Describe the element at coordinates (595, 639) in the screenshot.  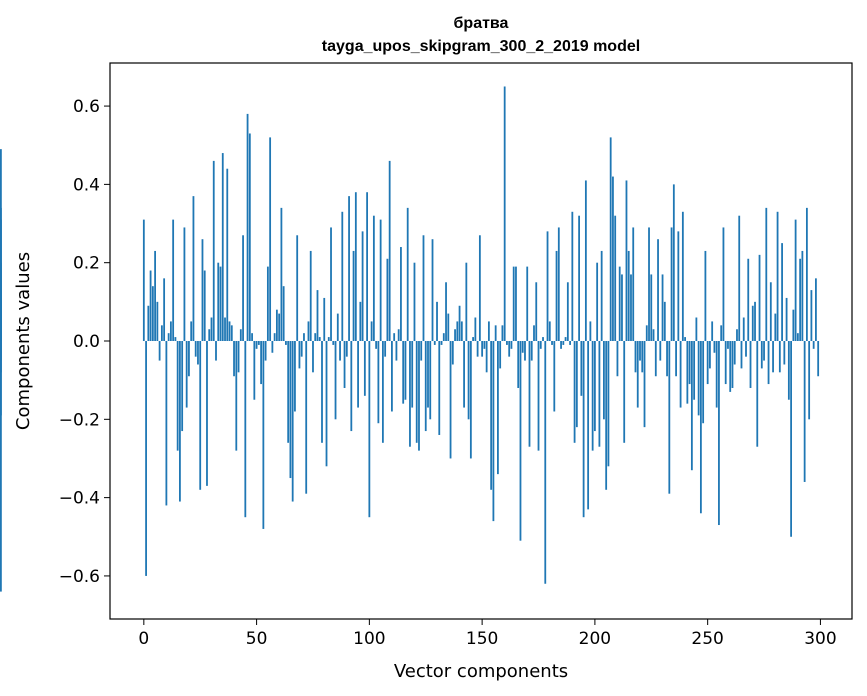
I see `x-tick-label: 200` at that location.